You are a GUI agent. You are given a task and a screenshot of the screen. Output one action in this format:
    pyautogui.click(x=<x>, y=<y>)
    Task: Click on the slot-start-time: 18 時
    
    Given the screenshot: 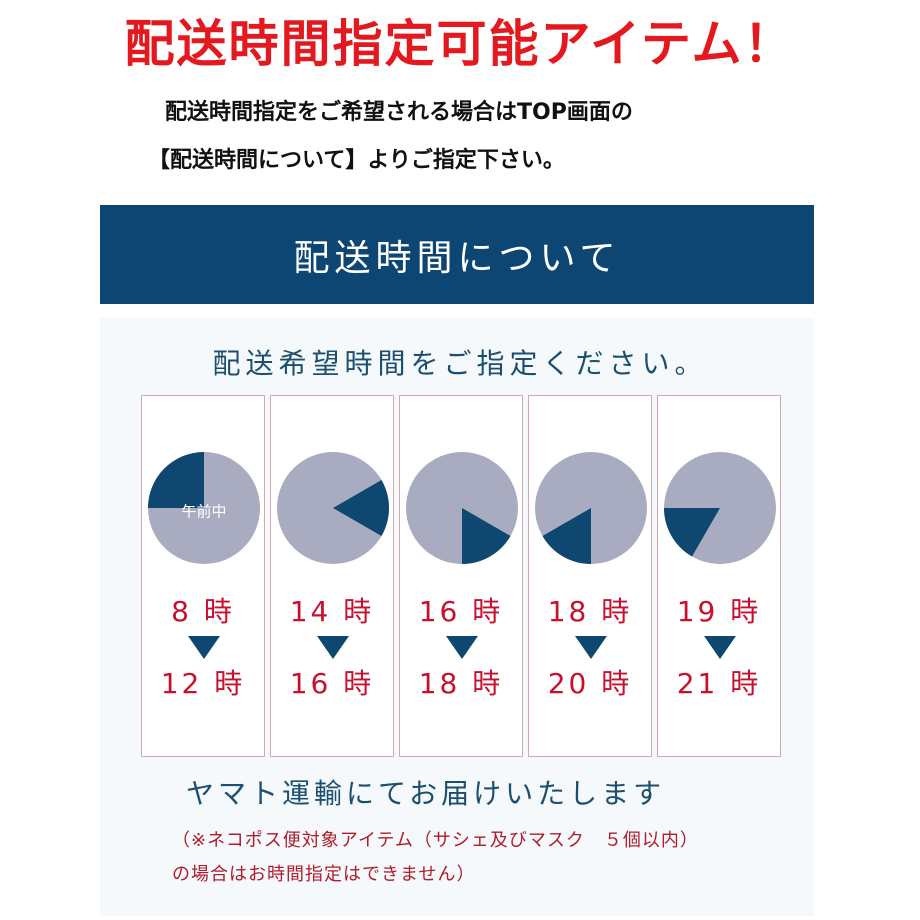 What is the action you would take?
    pyautogui.click(x=590, y=611)
    